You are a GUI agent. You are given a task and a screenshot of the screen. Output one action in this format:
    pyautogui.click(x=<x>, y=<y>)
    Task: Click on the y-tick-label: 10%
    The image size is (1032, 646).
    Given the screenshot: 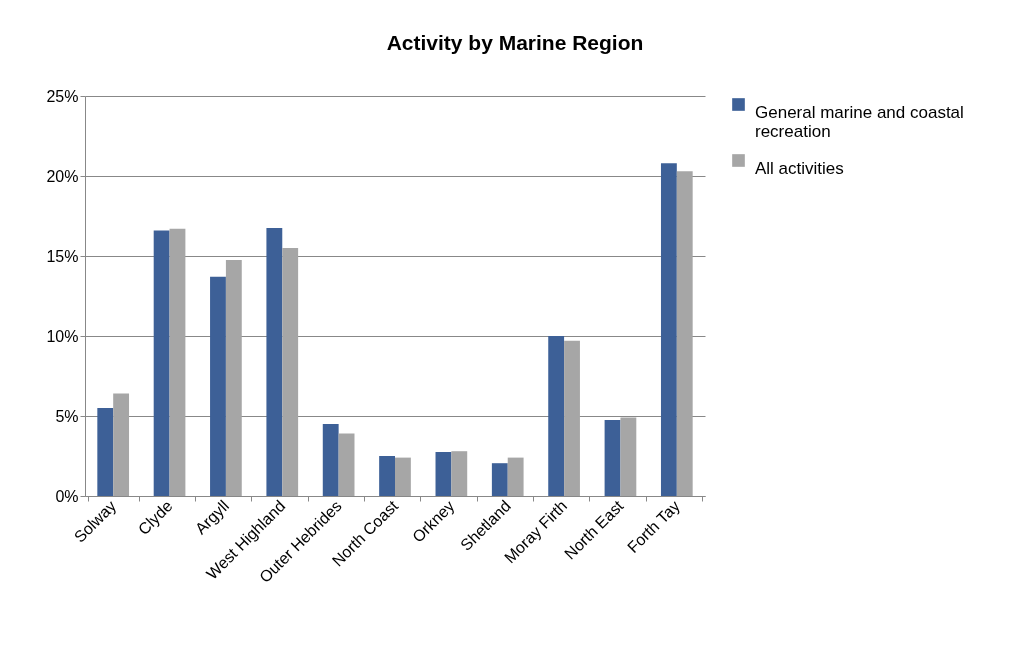 What is the action you would take?
    pyautogui.click(x=62, y=336)
    